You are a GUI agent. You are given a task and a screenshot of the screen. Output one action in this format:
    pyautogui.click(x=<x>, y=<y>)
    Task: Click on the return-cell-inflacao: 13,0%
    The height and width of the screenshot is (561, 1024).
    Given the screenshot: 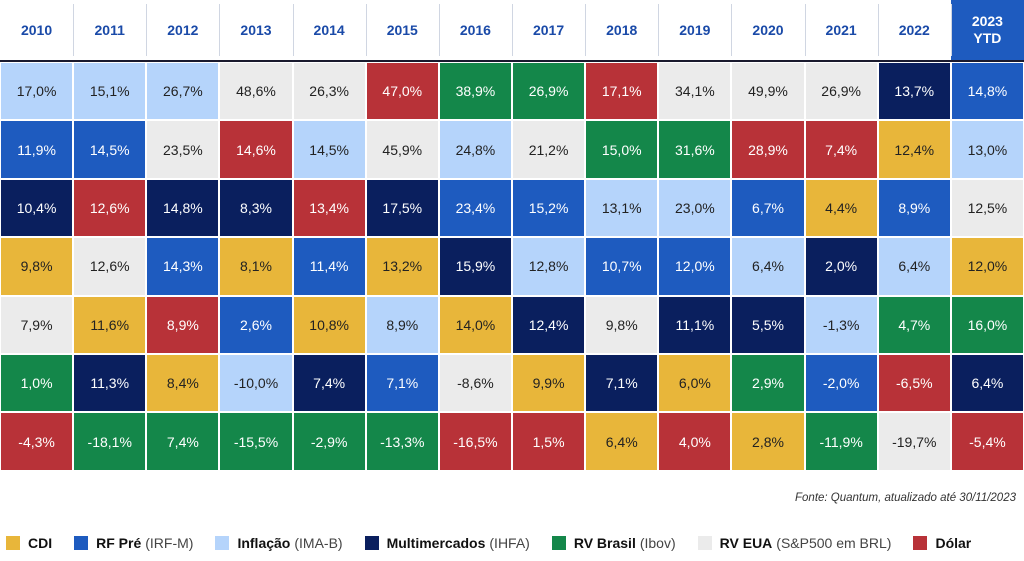 What is the action you would take?
    pyautogui.click(x=987, y=149)
    